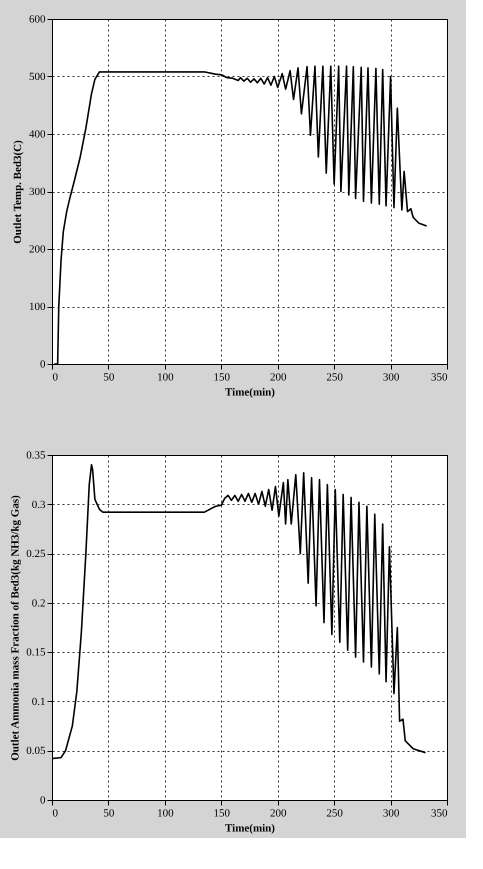 This screenshot has width=483, height=869. I want to click on y-tick-label: 500, so click(37, 77).